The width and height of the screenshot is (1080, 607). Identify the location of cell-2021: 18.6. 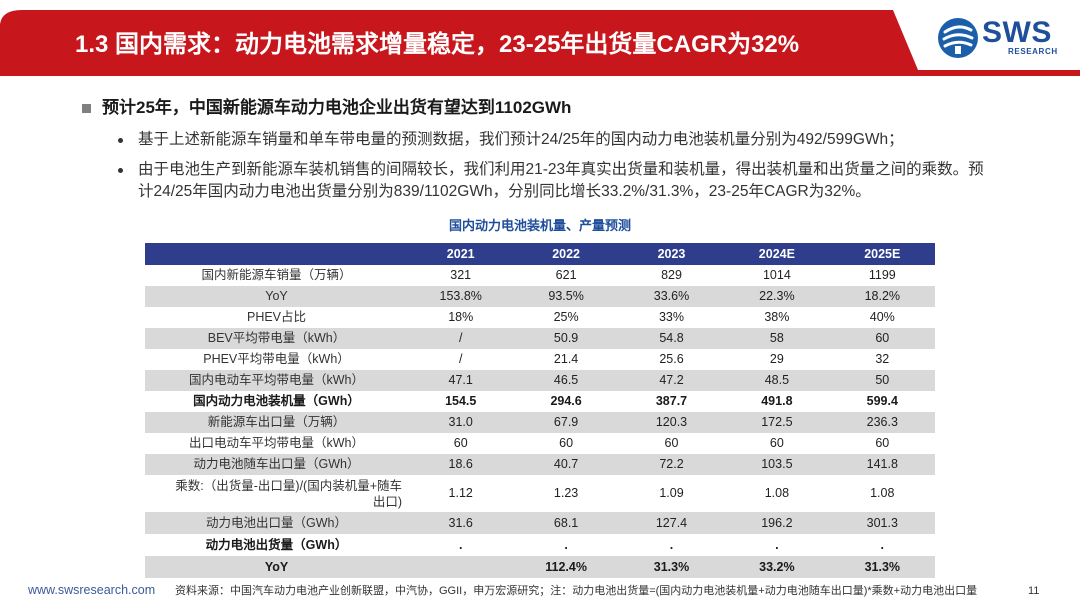
(460, 464).